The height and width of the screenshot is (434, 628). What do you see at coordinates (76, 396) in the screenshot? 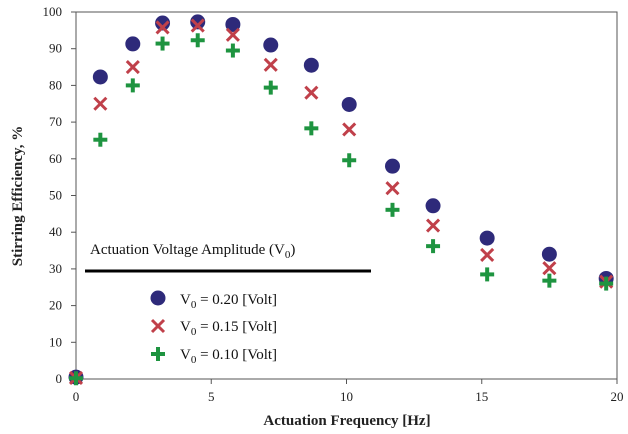
I see `x-tick-label: 0` at bounding box center [76, 396].